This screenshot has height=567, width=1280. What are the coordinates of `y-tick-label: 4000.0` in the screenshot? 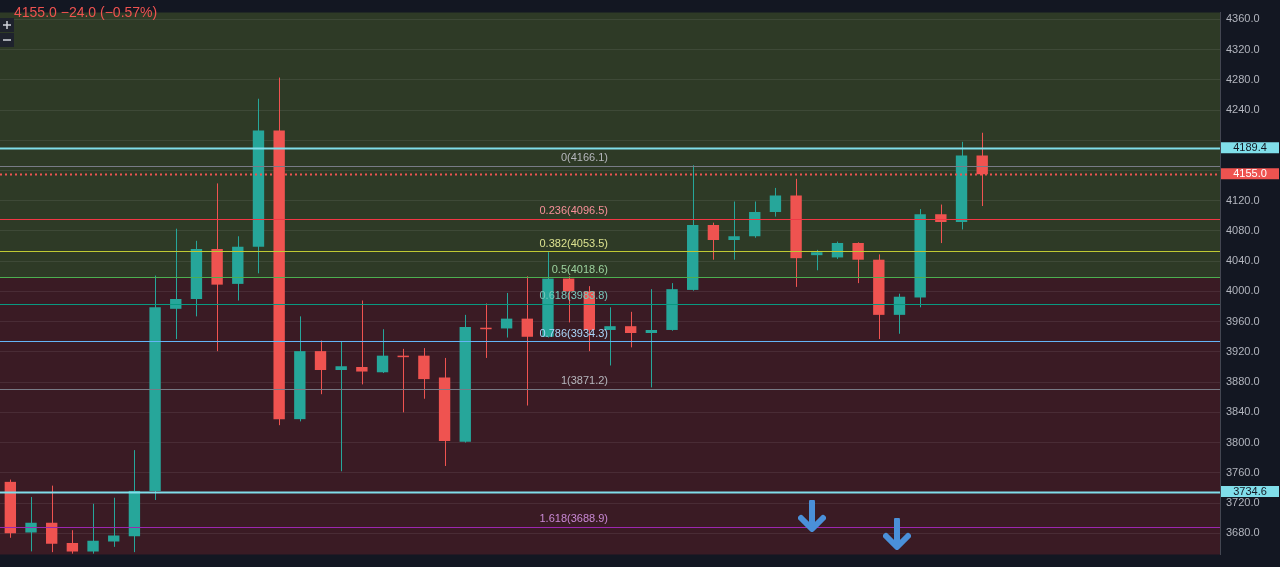 It's located at (1243, 290).